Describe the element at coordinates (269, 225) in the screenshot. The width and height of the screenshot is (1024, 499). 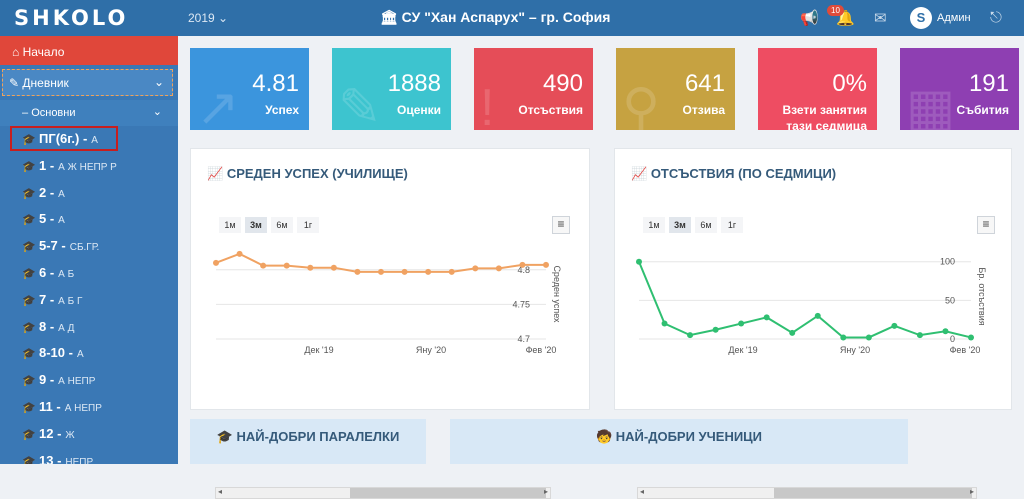
I see `success-range-buttons: 1м 3м 6м 1г` at that location.